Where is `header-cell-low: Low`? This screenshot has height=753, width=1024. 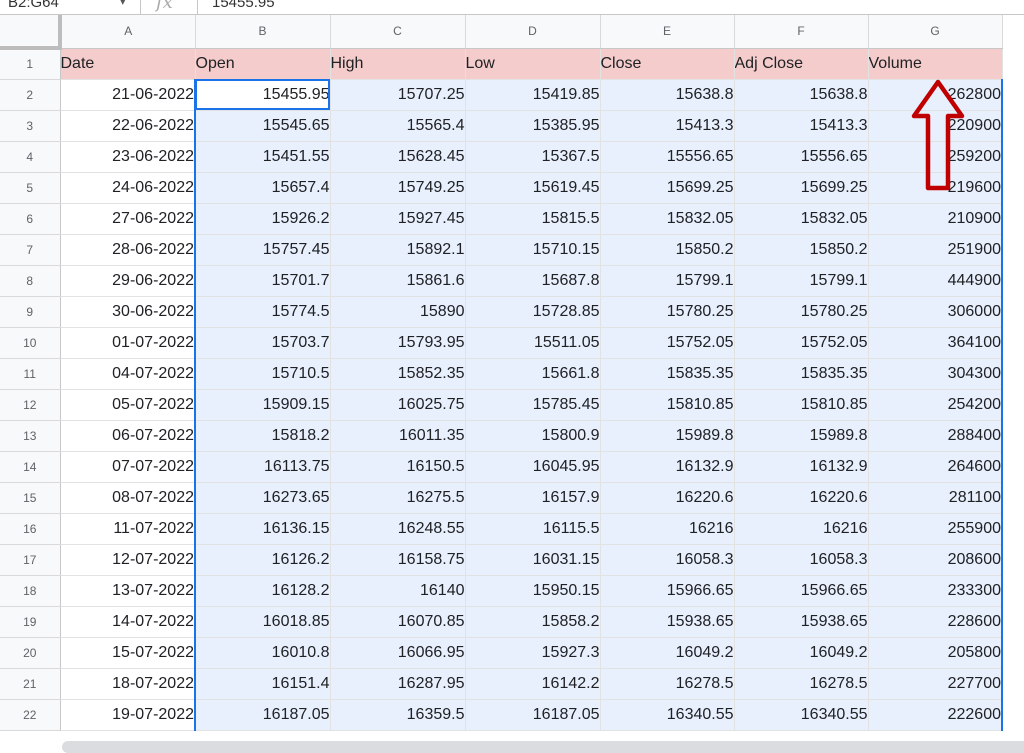 header-cell-low: Low is located at coordinates (533, 64).